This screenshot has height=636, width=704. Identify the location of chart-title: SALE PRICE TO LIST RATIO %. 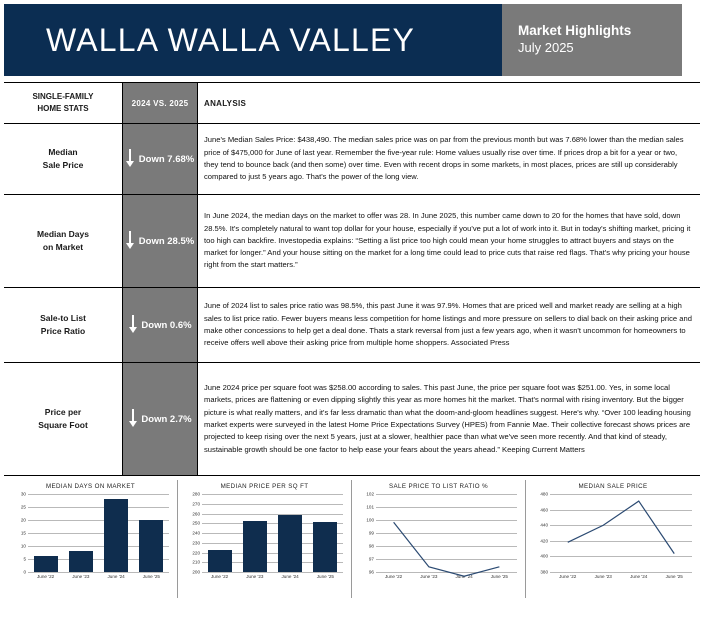
(438, 486).